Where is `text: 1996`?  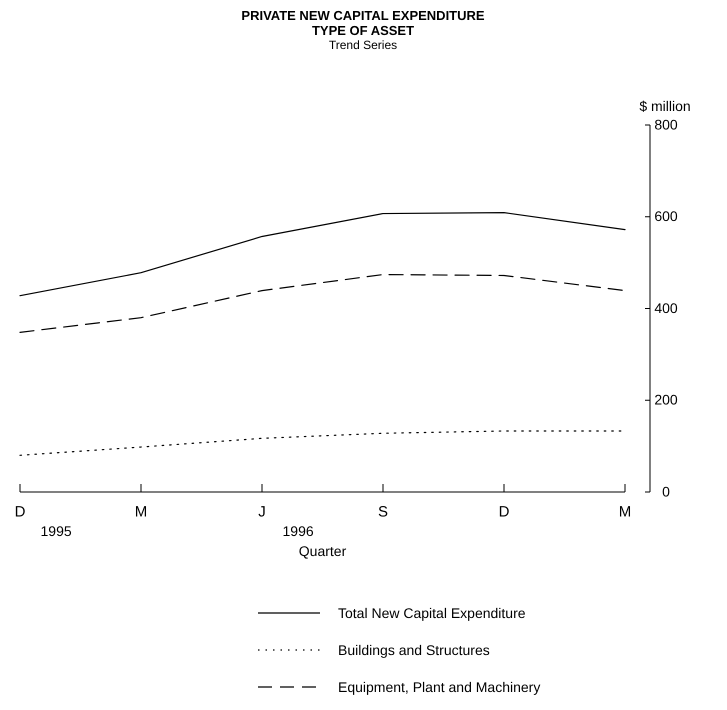
text: 1996 is located at coordinates (298, 531).